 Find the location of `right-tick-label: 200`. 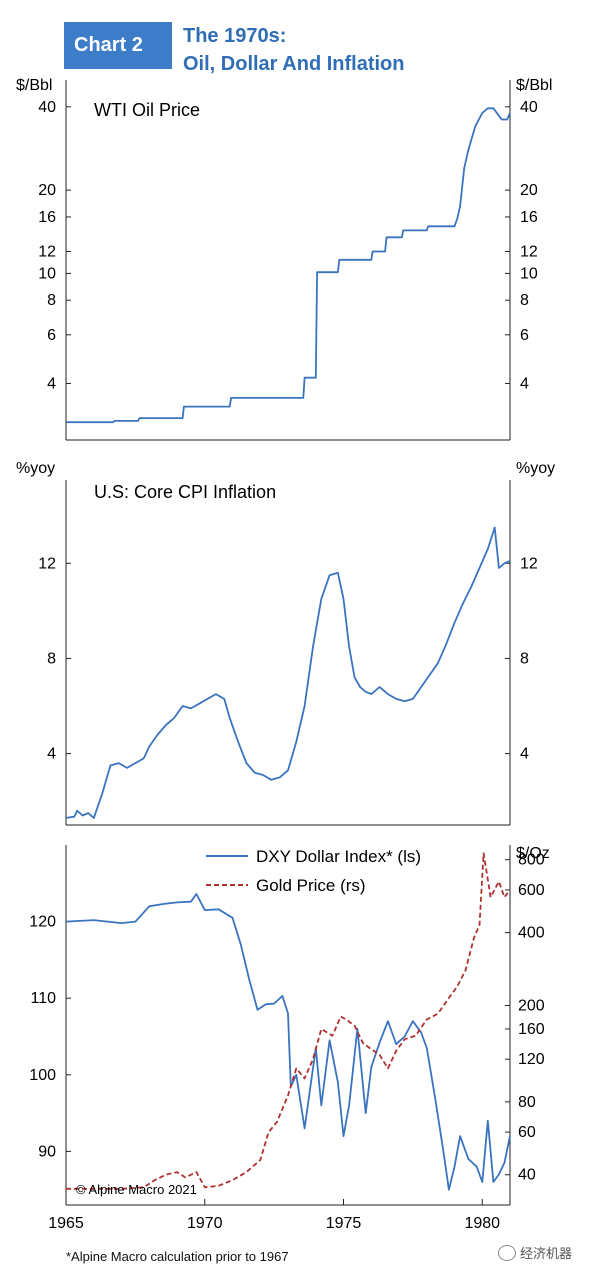

right-tick-label: 200 is located at coordinates (531, 1005).